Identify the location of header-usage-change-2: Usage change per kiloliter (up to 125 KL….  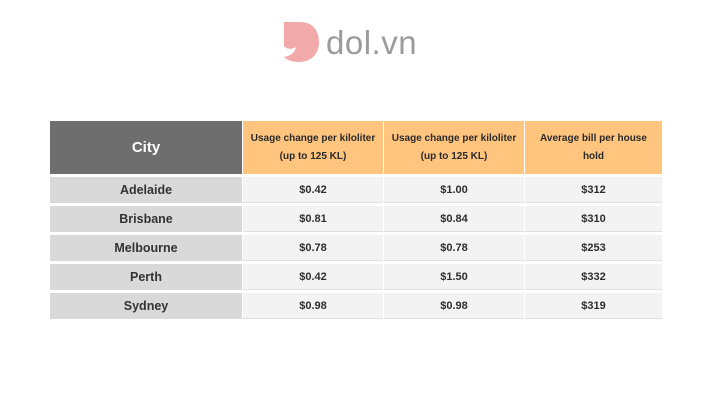
(454, 147).